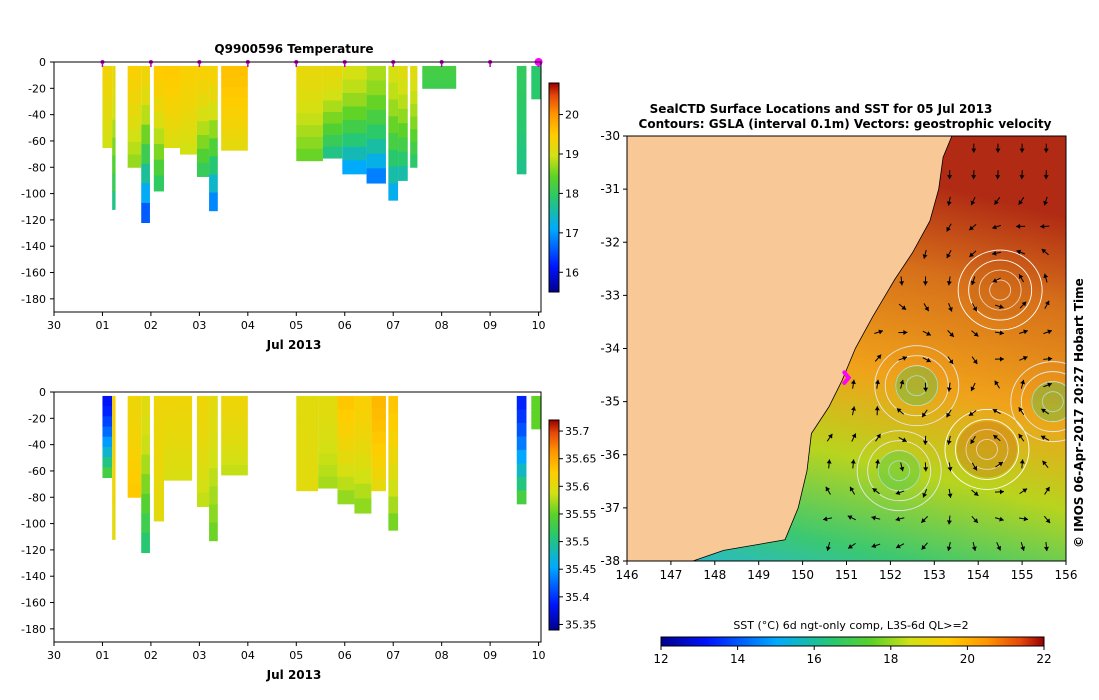  Describe the element at coordinates (554, 187) in the screenshot. I see `temperature-colorbar` at that location.